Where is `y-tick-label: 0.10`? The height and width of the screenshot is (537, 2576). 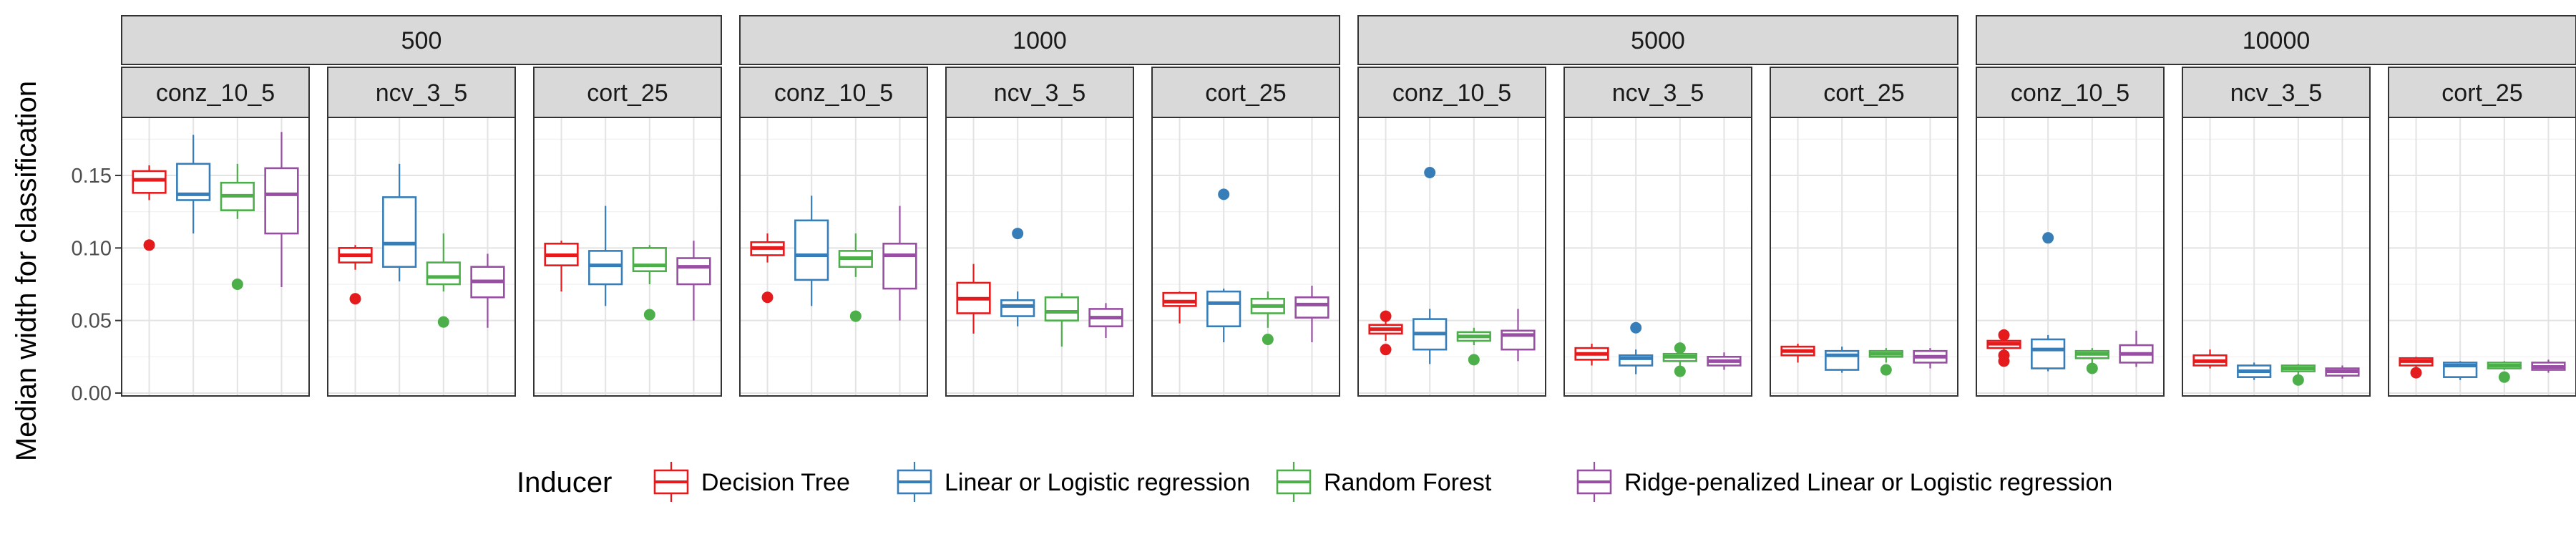
y-tick-label: 0.10 is located at coordinates (92, 248).